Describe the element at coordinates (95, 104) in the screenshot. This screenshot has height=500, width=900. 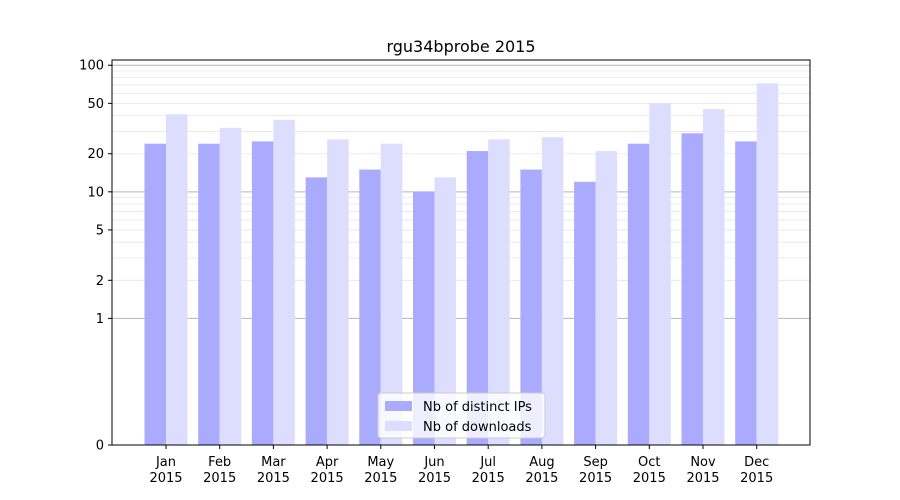
I see `y-tick-label: 50` at that location.